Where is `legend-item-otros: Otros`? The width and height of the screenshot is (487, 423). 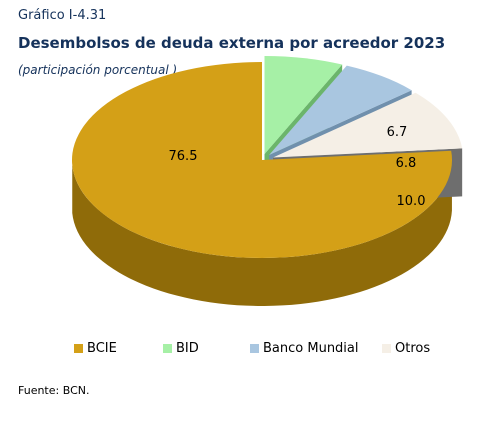 legend-item-otros: Otros is located at coordinates (406, 348).